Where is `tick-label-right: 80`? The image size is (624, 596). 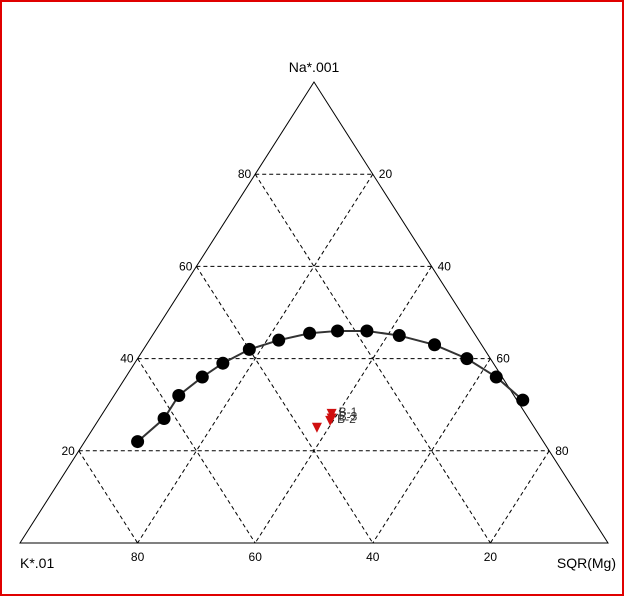
tick-label-right: 80 is located at coordinates (562, 451).